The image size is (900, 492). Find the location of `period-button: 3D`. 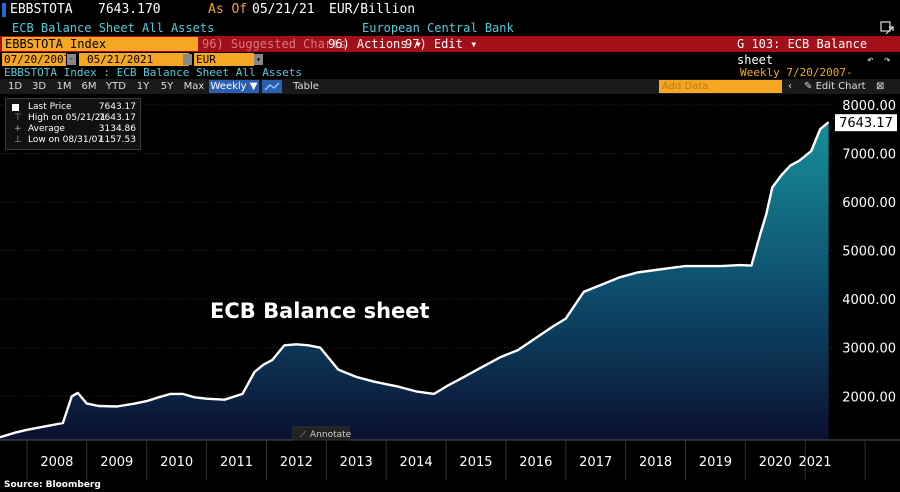

period-button: 3D is located at coordinates (39, 86).